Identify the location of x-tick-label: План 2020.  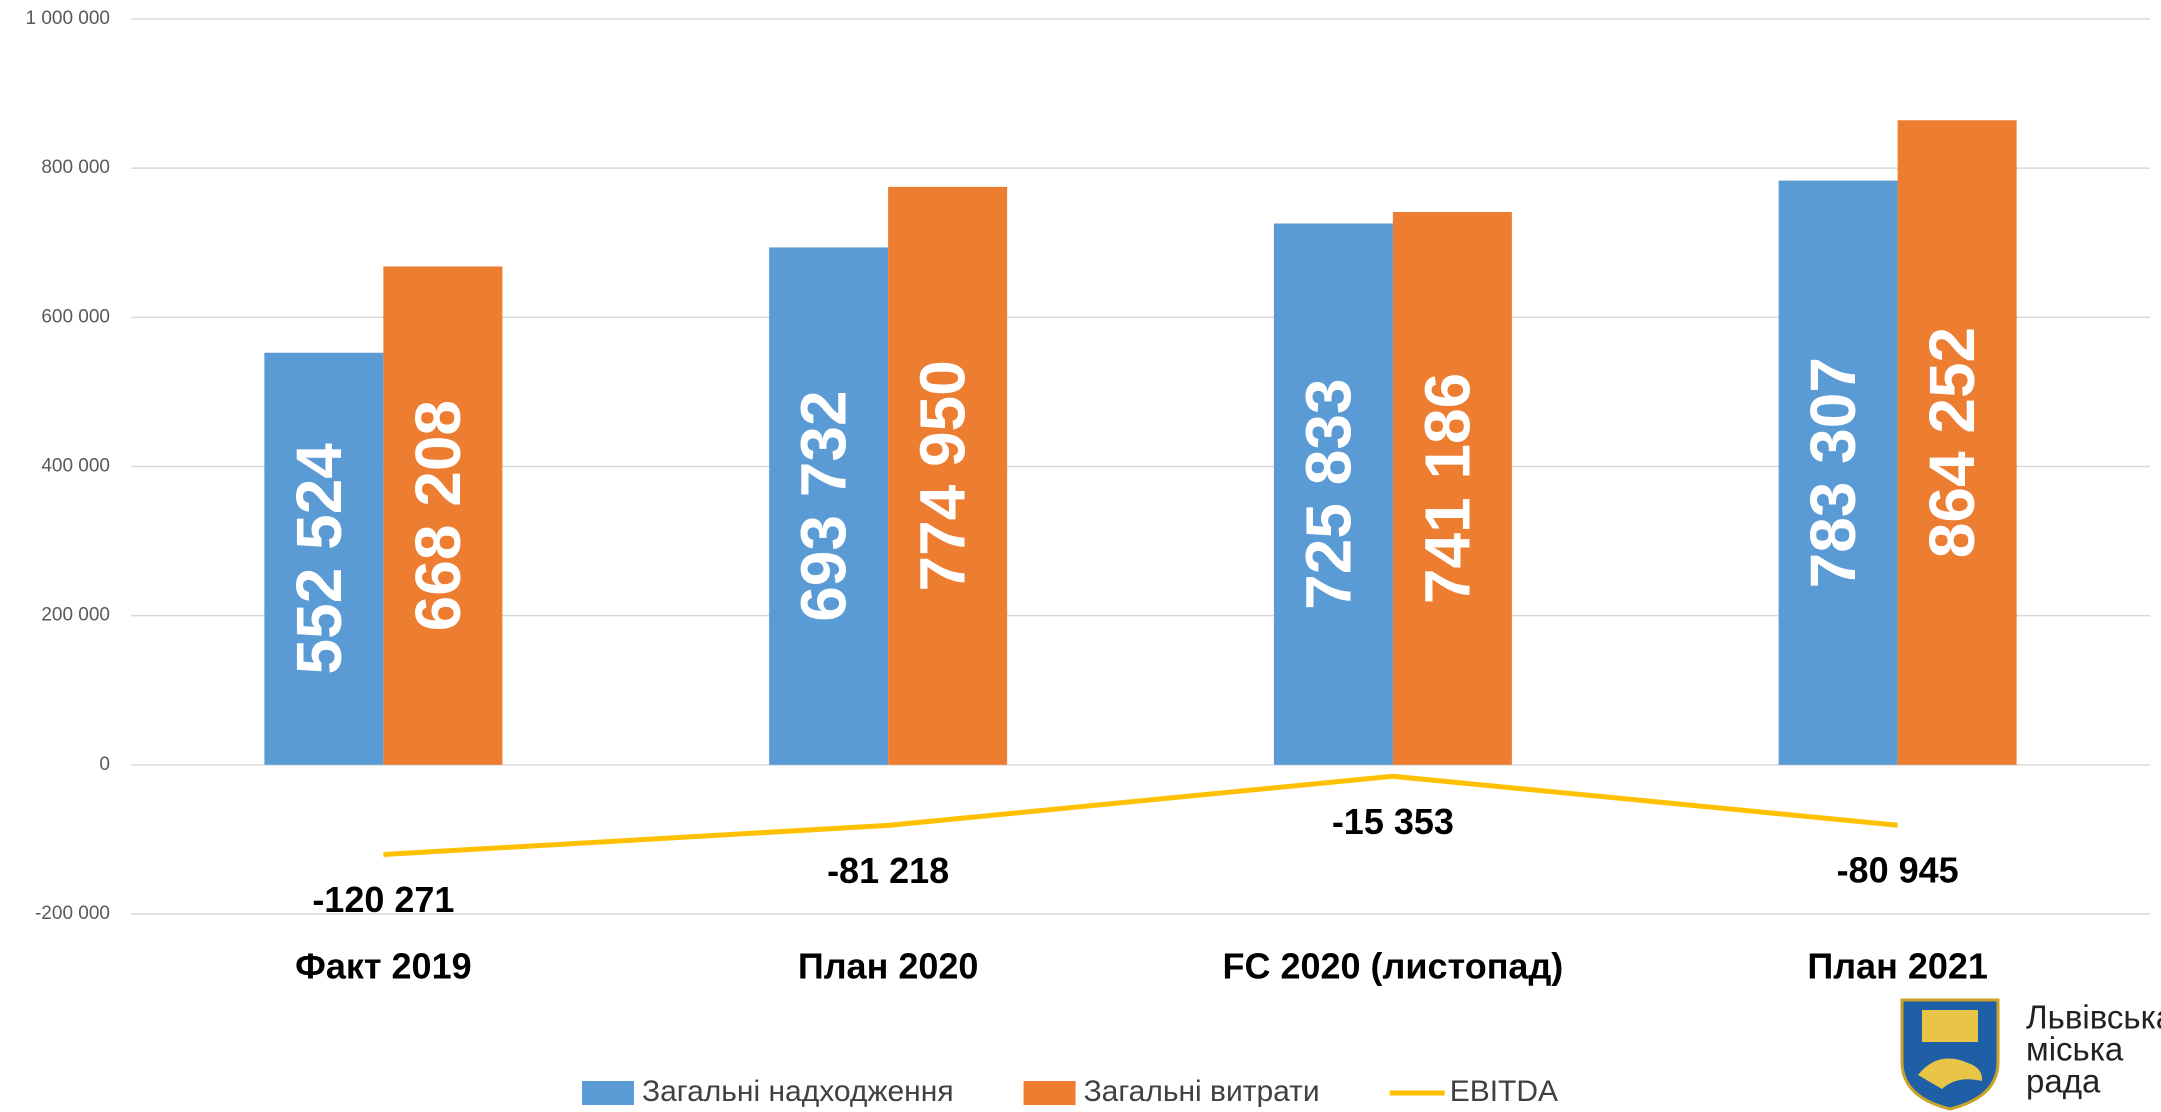
(888, 966).